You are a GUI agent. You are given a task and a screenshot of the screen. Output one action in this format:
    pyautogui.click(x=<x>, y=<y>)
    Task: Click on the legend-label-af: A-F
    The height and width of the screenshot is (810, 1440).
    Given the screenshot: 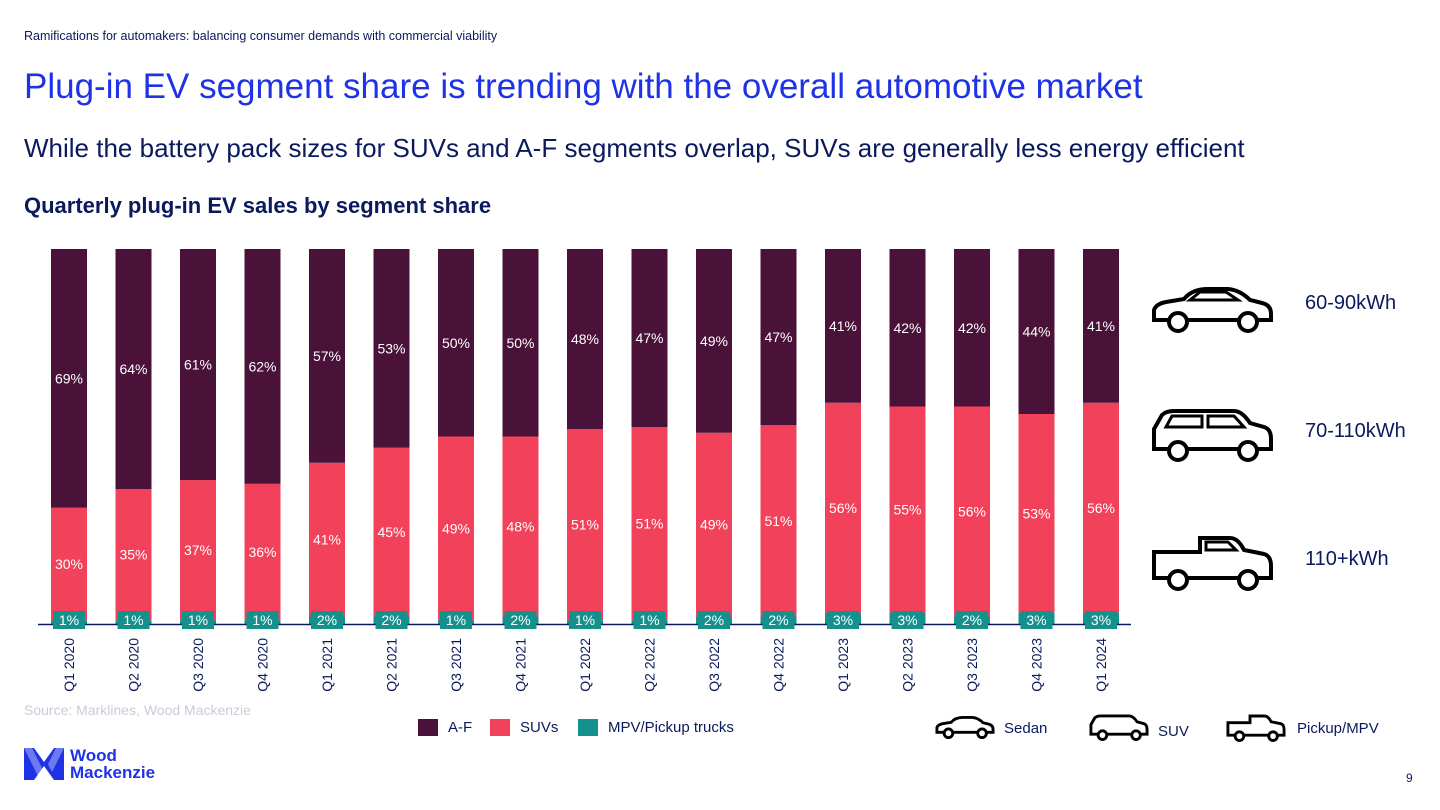 What is the action you would take?
    pyautogui.click(x=460, y=727)
    